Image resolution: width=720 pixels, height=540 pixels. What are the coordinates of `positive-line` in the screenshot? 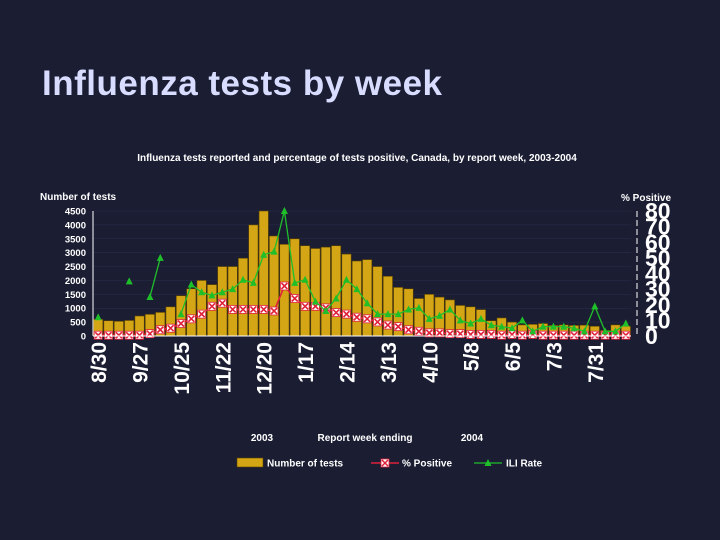 It's located at (362, 310).